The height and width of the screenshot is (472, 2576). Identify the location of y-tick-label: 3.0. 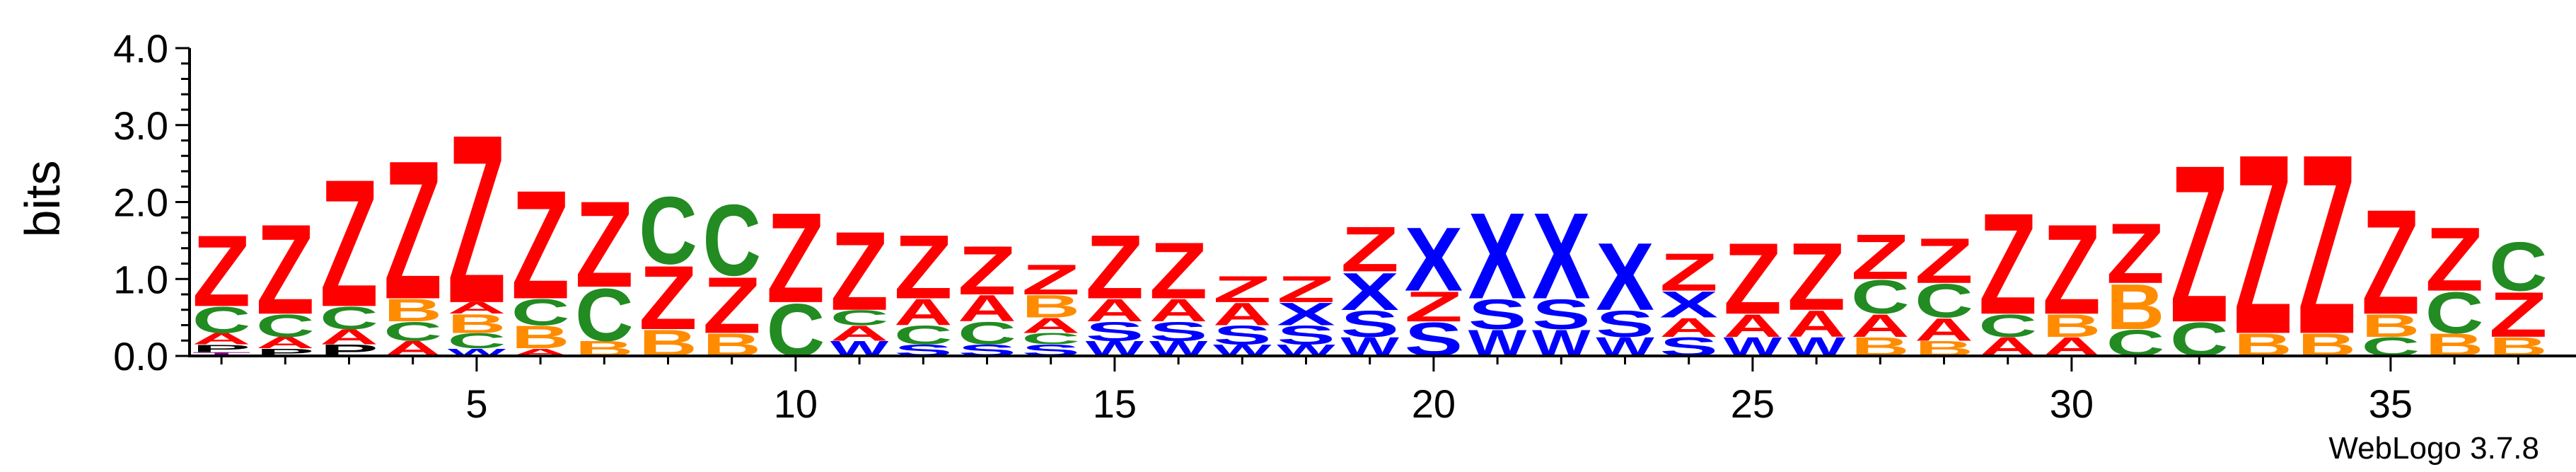
(140, 125).